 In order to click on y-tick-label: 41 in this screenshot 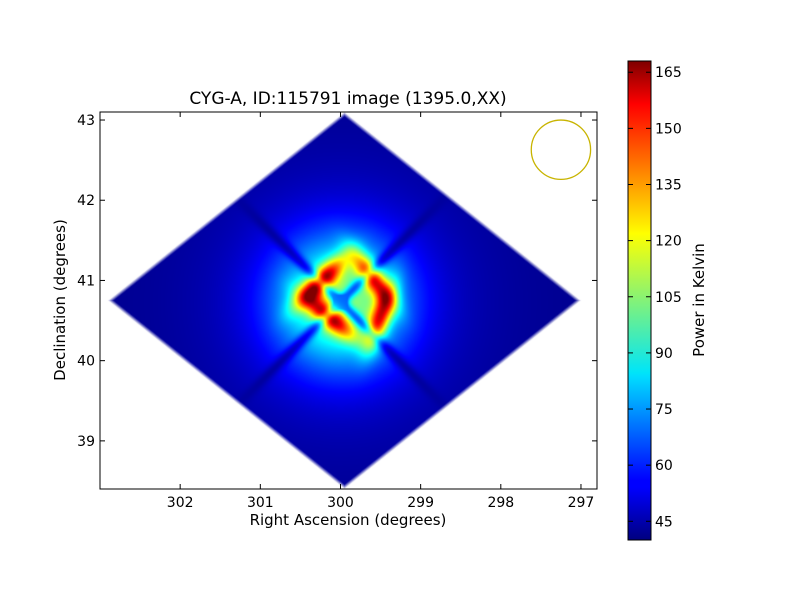, I will do `click(86, 281)`.